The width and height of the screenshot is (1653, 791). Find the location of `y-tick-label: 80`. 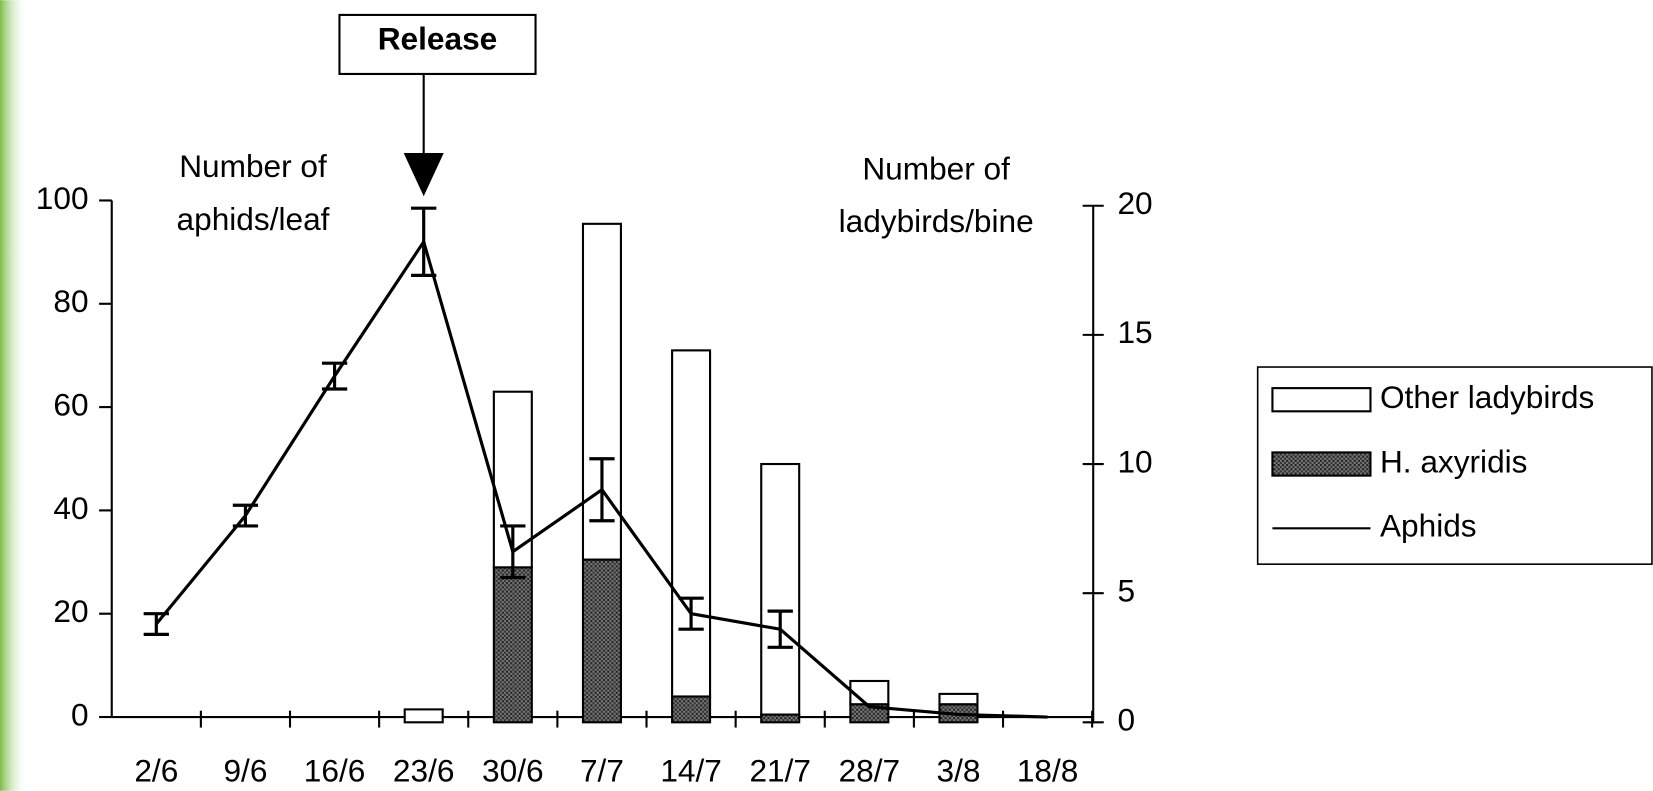

y-tick-label: 80 is located at coordinates (70, 301).